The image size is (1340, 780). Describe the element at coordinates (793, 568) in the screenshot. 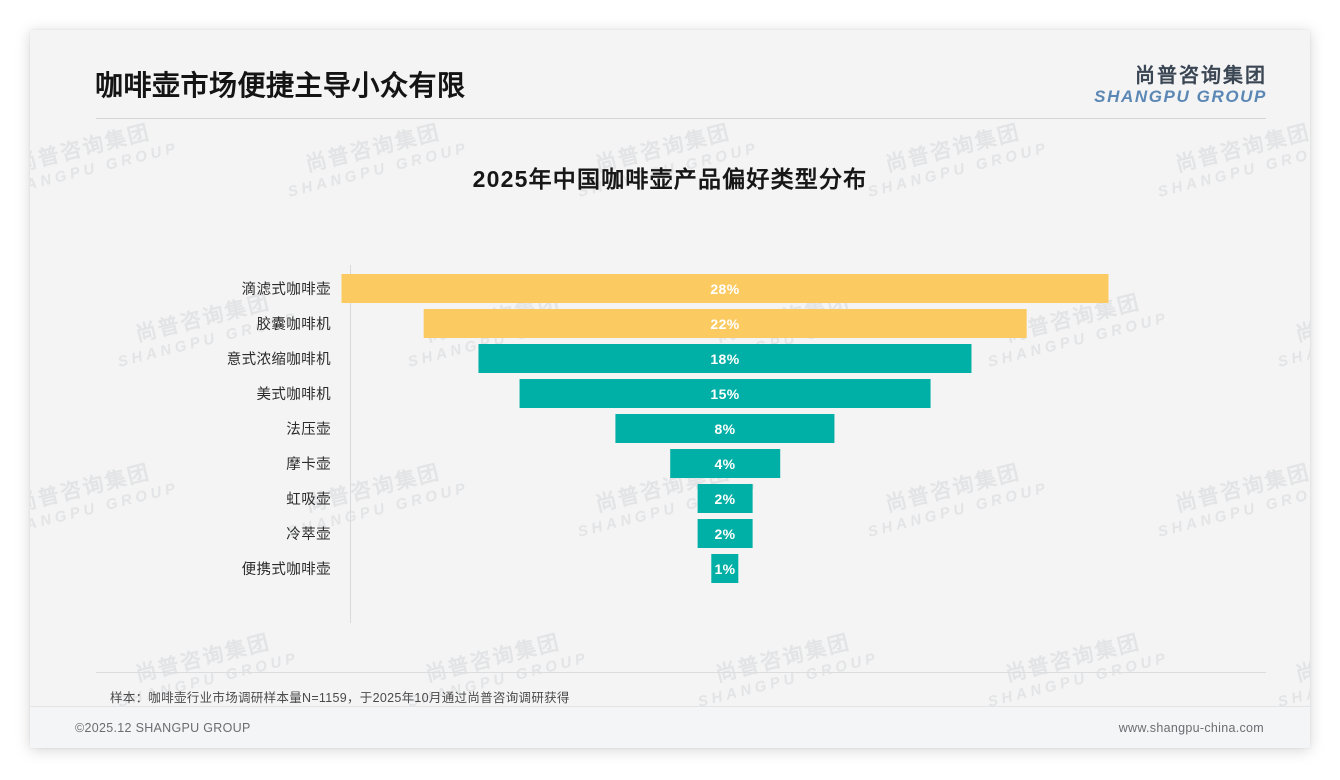

I see `bar-track: 1%` at that location.